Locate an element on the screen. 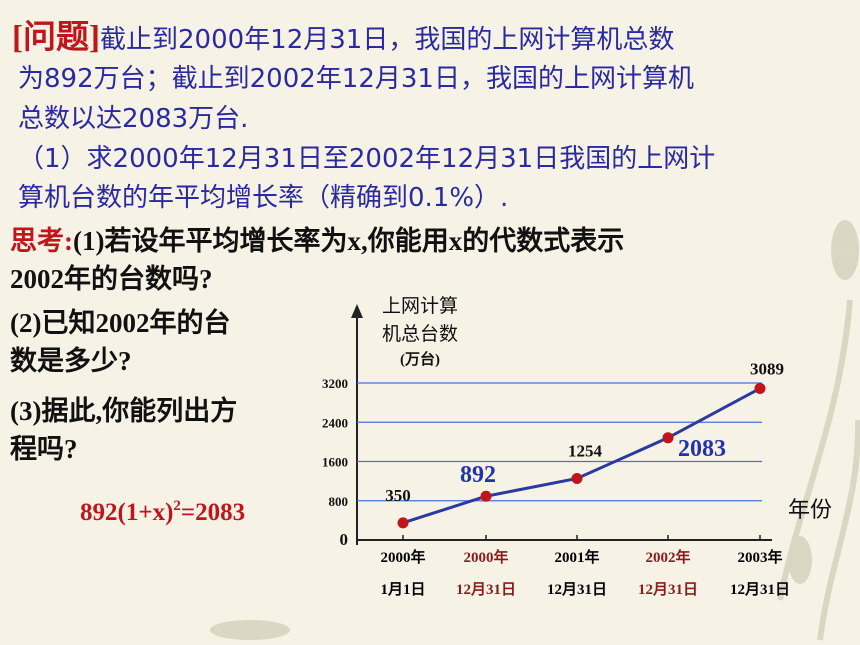  y-tick-label: 1600 is located at coordinates (335, 462).